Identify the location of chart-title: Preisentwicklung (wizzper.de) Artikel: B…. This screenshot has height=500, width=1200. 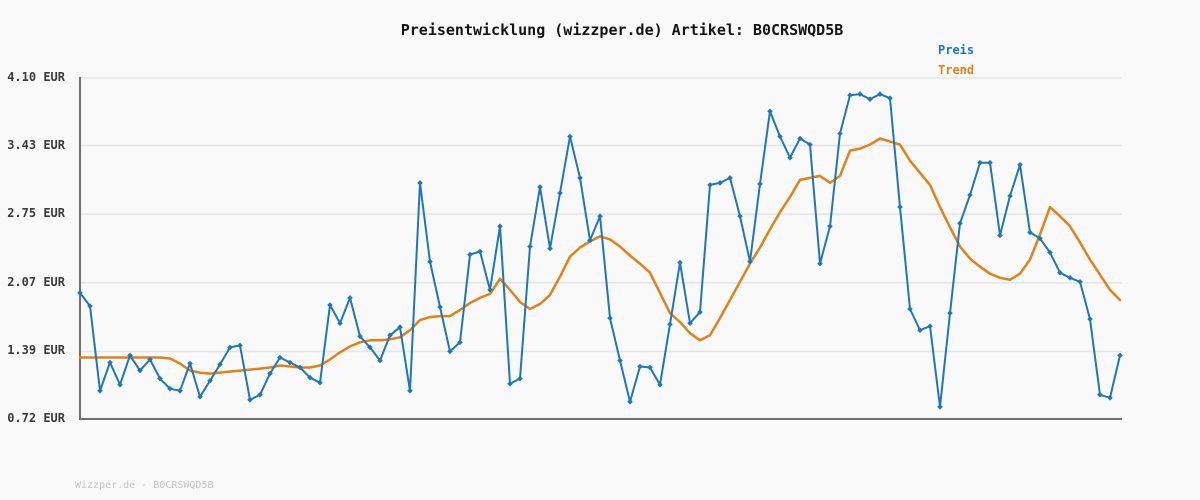
(622, 30).